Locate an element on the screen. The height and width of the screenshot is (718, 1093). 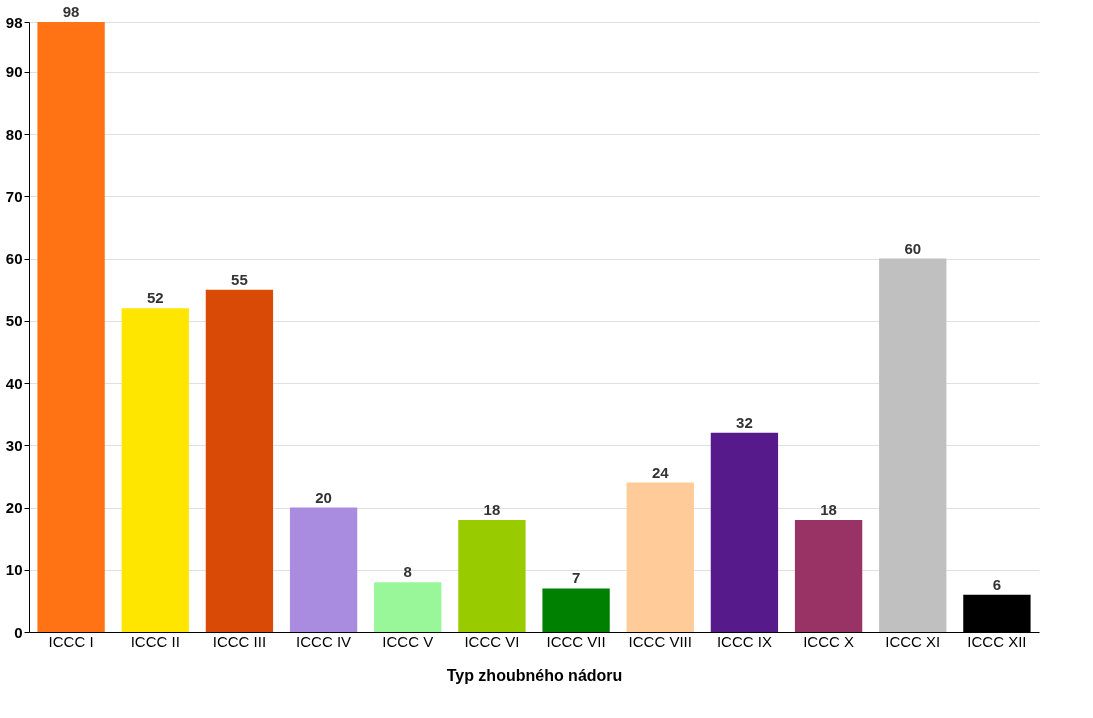
y-tick-label: 50 is located at coordinates (14, 321).